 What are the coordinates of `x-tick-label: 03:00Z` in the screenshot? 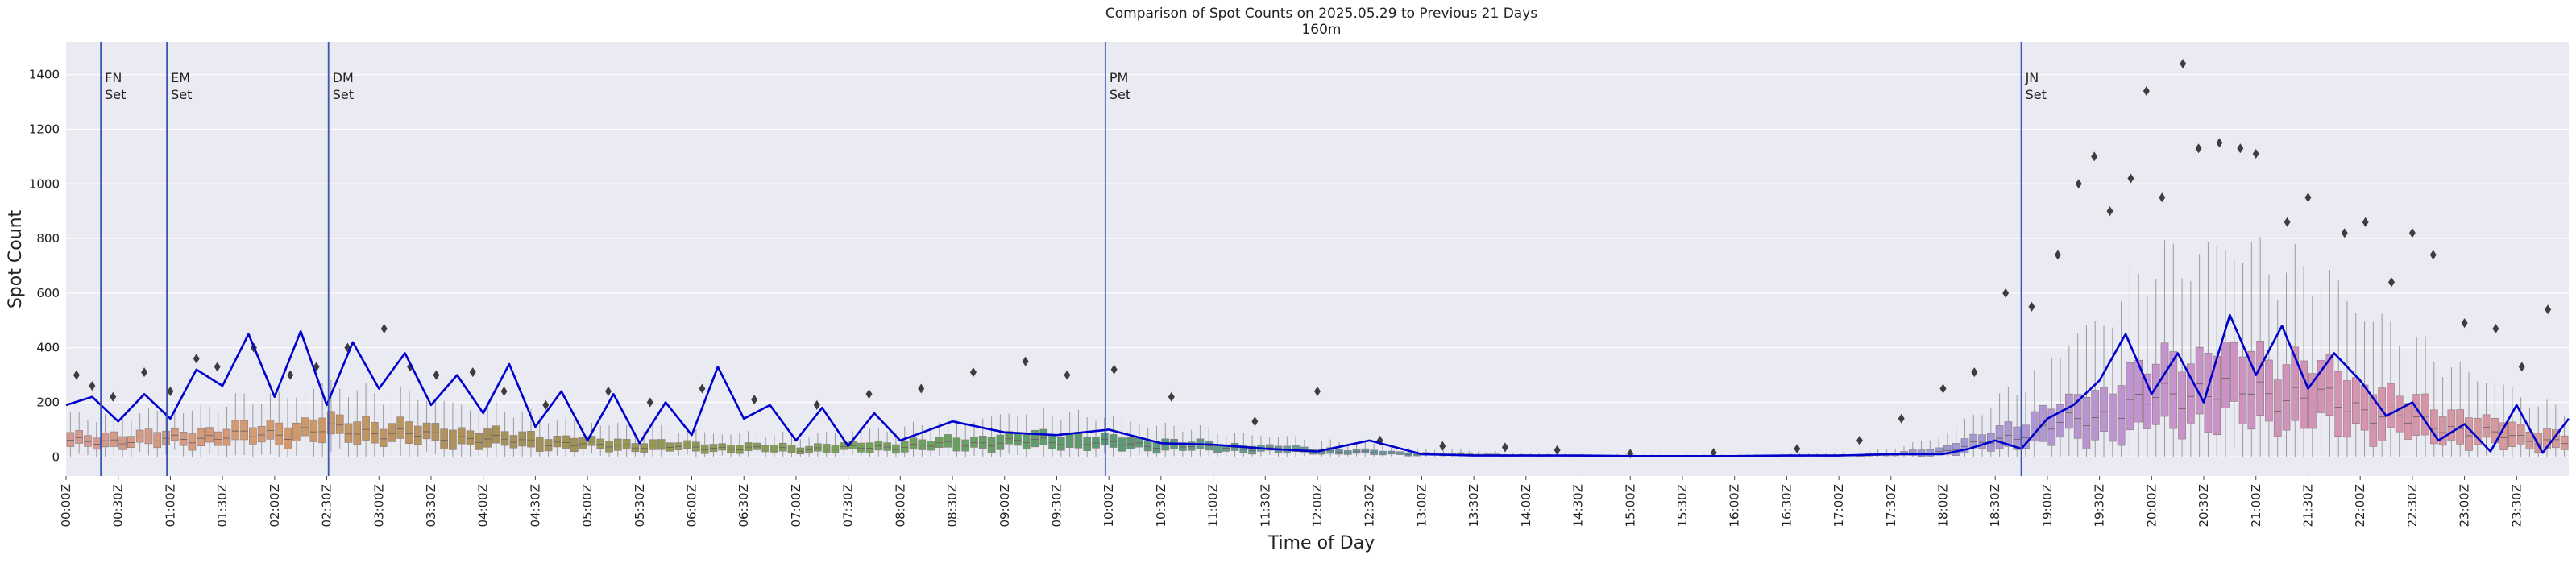 It's located at (378, 506).